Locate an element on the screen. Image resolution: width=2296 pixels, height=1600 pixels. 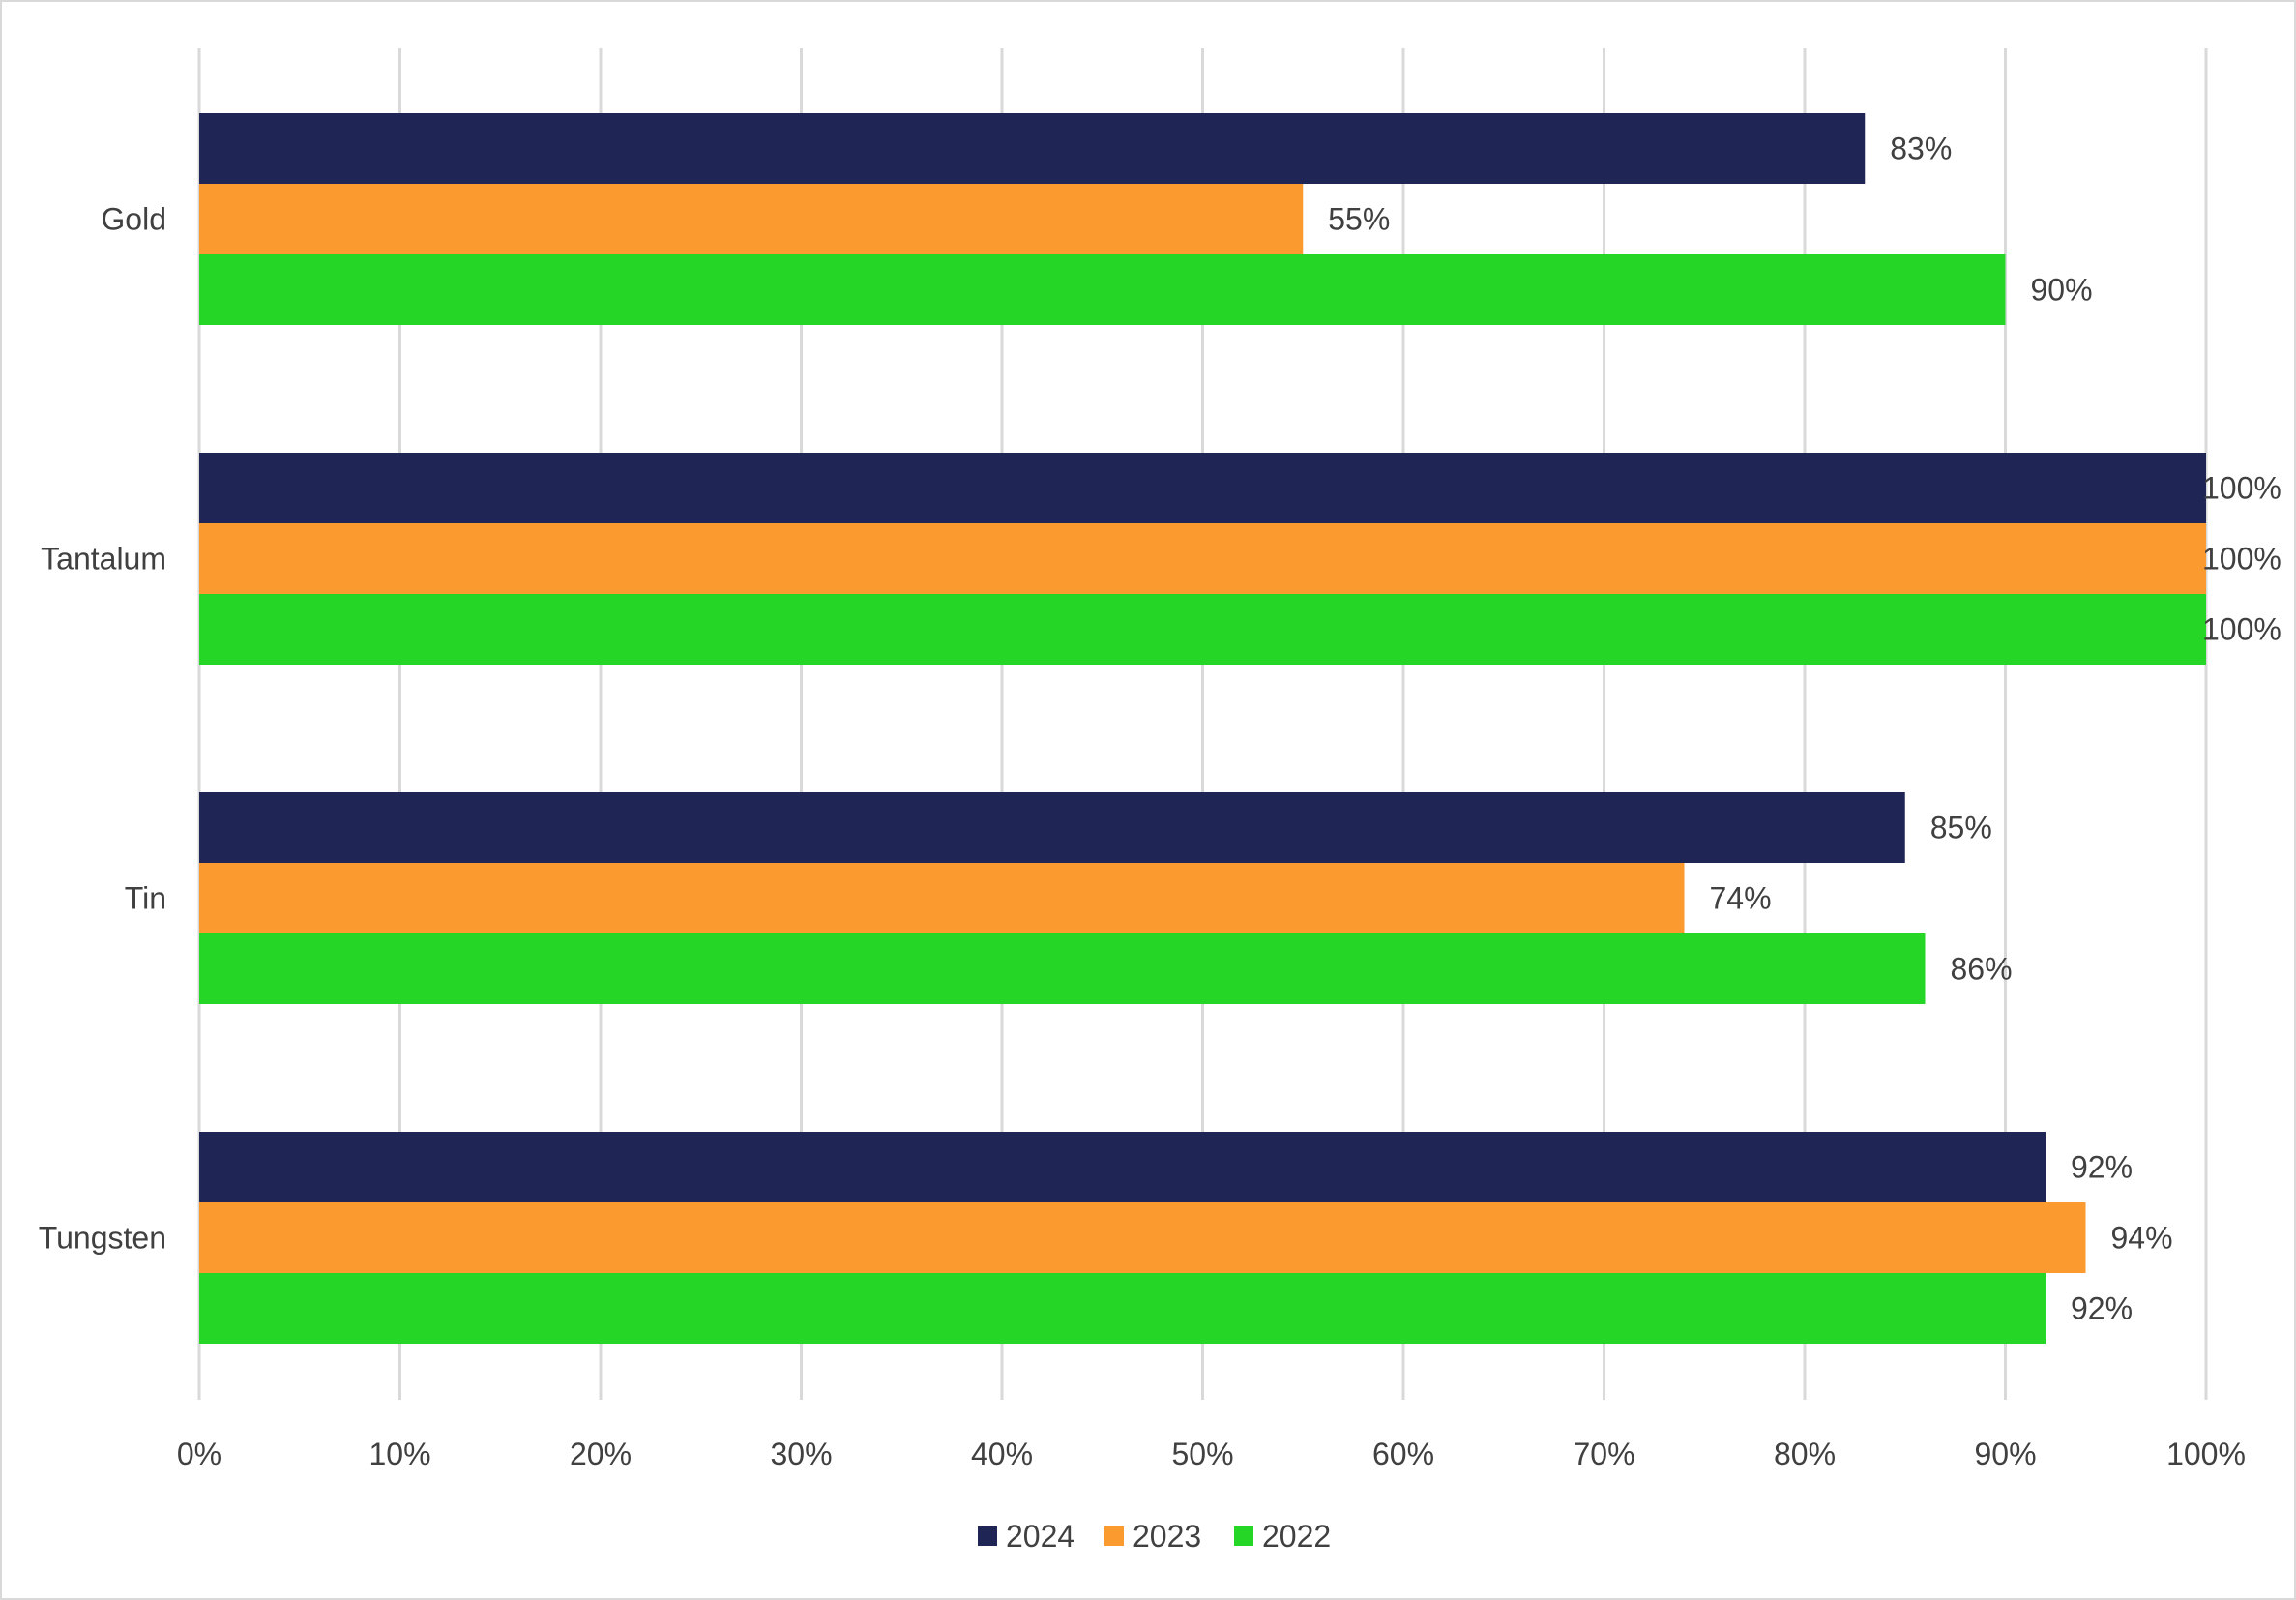
bar-tungsten-2023 is located at coordinates (1142, 1237).